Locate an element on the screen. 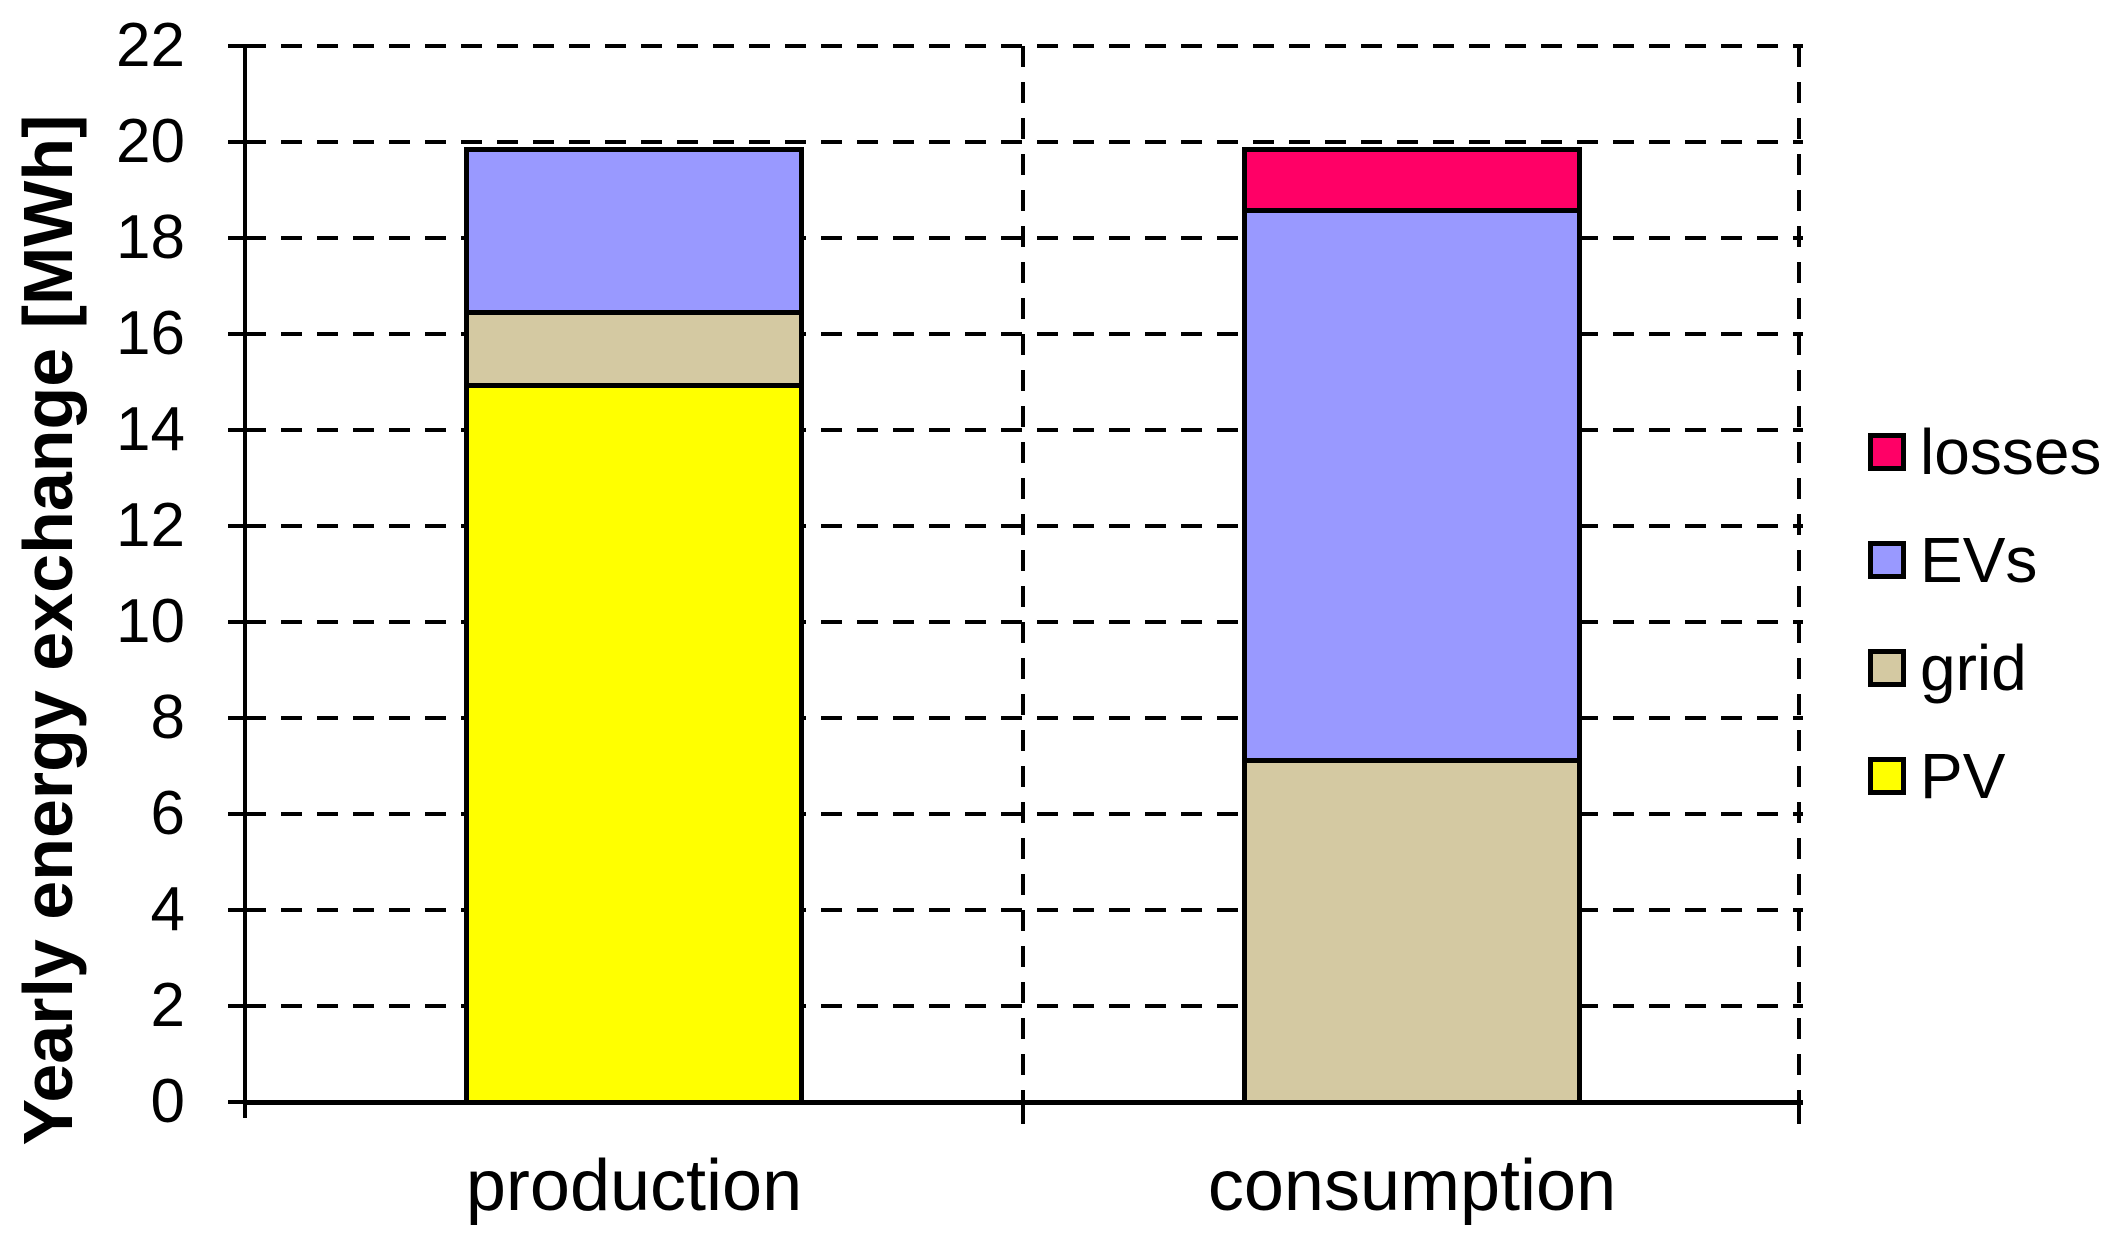 This screenshot has width=2113, height=1237. y-tick-label-12: 12 is located at coordinates (150, 525).